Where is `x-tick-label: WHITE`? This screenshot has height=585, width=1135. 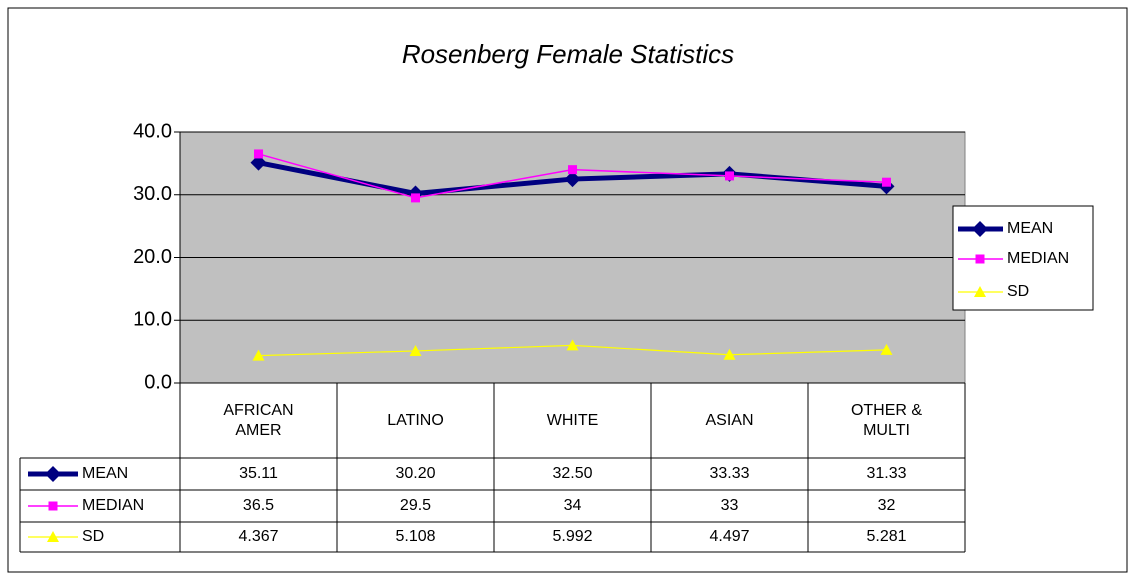 x-tick-label: WHITE is located at coordinates (572, 420).